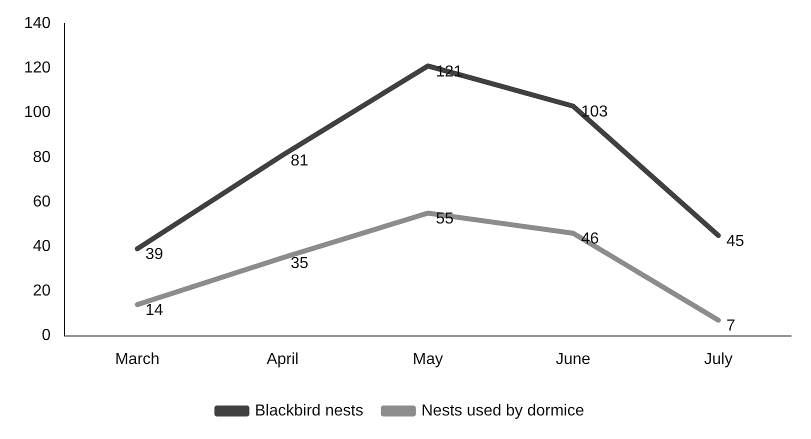  Describe the element at coordinates (309, 411) in the screenshot. I see `legend-label: Blackbird nests` at that location.